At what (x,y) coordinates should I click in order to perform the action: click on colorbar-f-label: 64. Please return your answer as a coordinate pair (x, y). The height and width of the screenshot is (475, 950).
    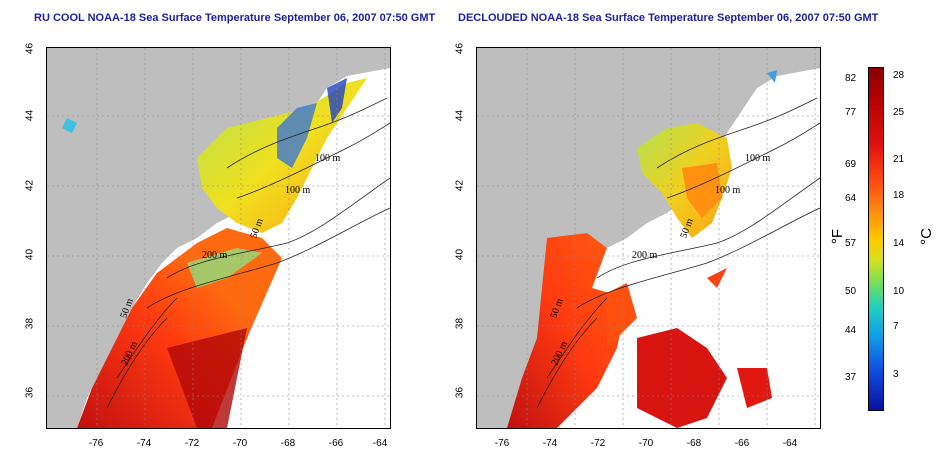
    Looking at the image, I should click on (851, 198).